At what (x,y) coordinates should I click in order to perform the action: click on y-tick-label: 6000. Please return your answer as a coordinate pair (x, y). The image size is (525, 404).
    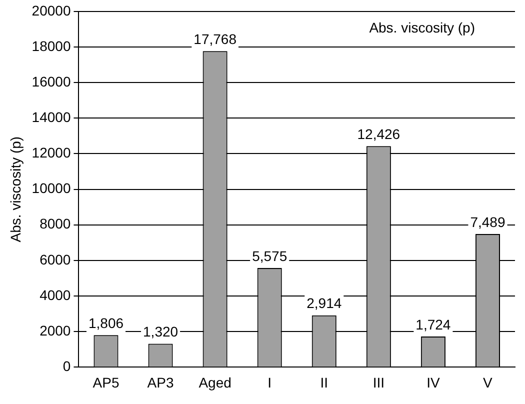
    Looking at the image, I should click on (55, 259).